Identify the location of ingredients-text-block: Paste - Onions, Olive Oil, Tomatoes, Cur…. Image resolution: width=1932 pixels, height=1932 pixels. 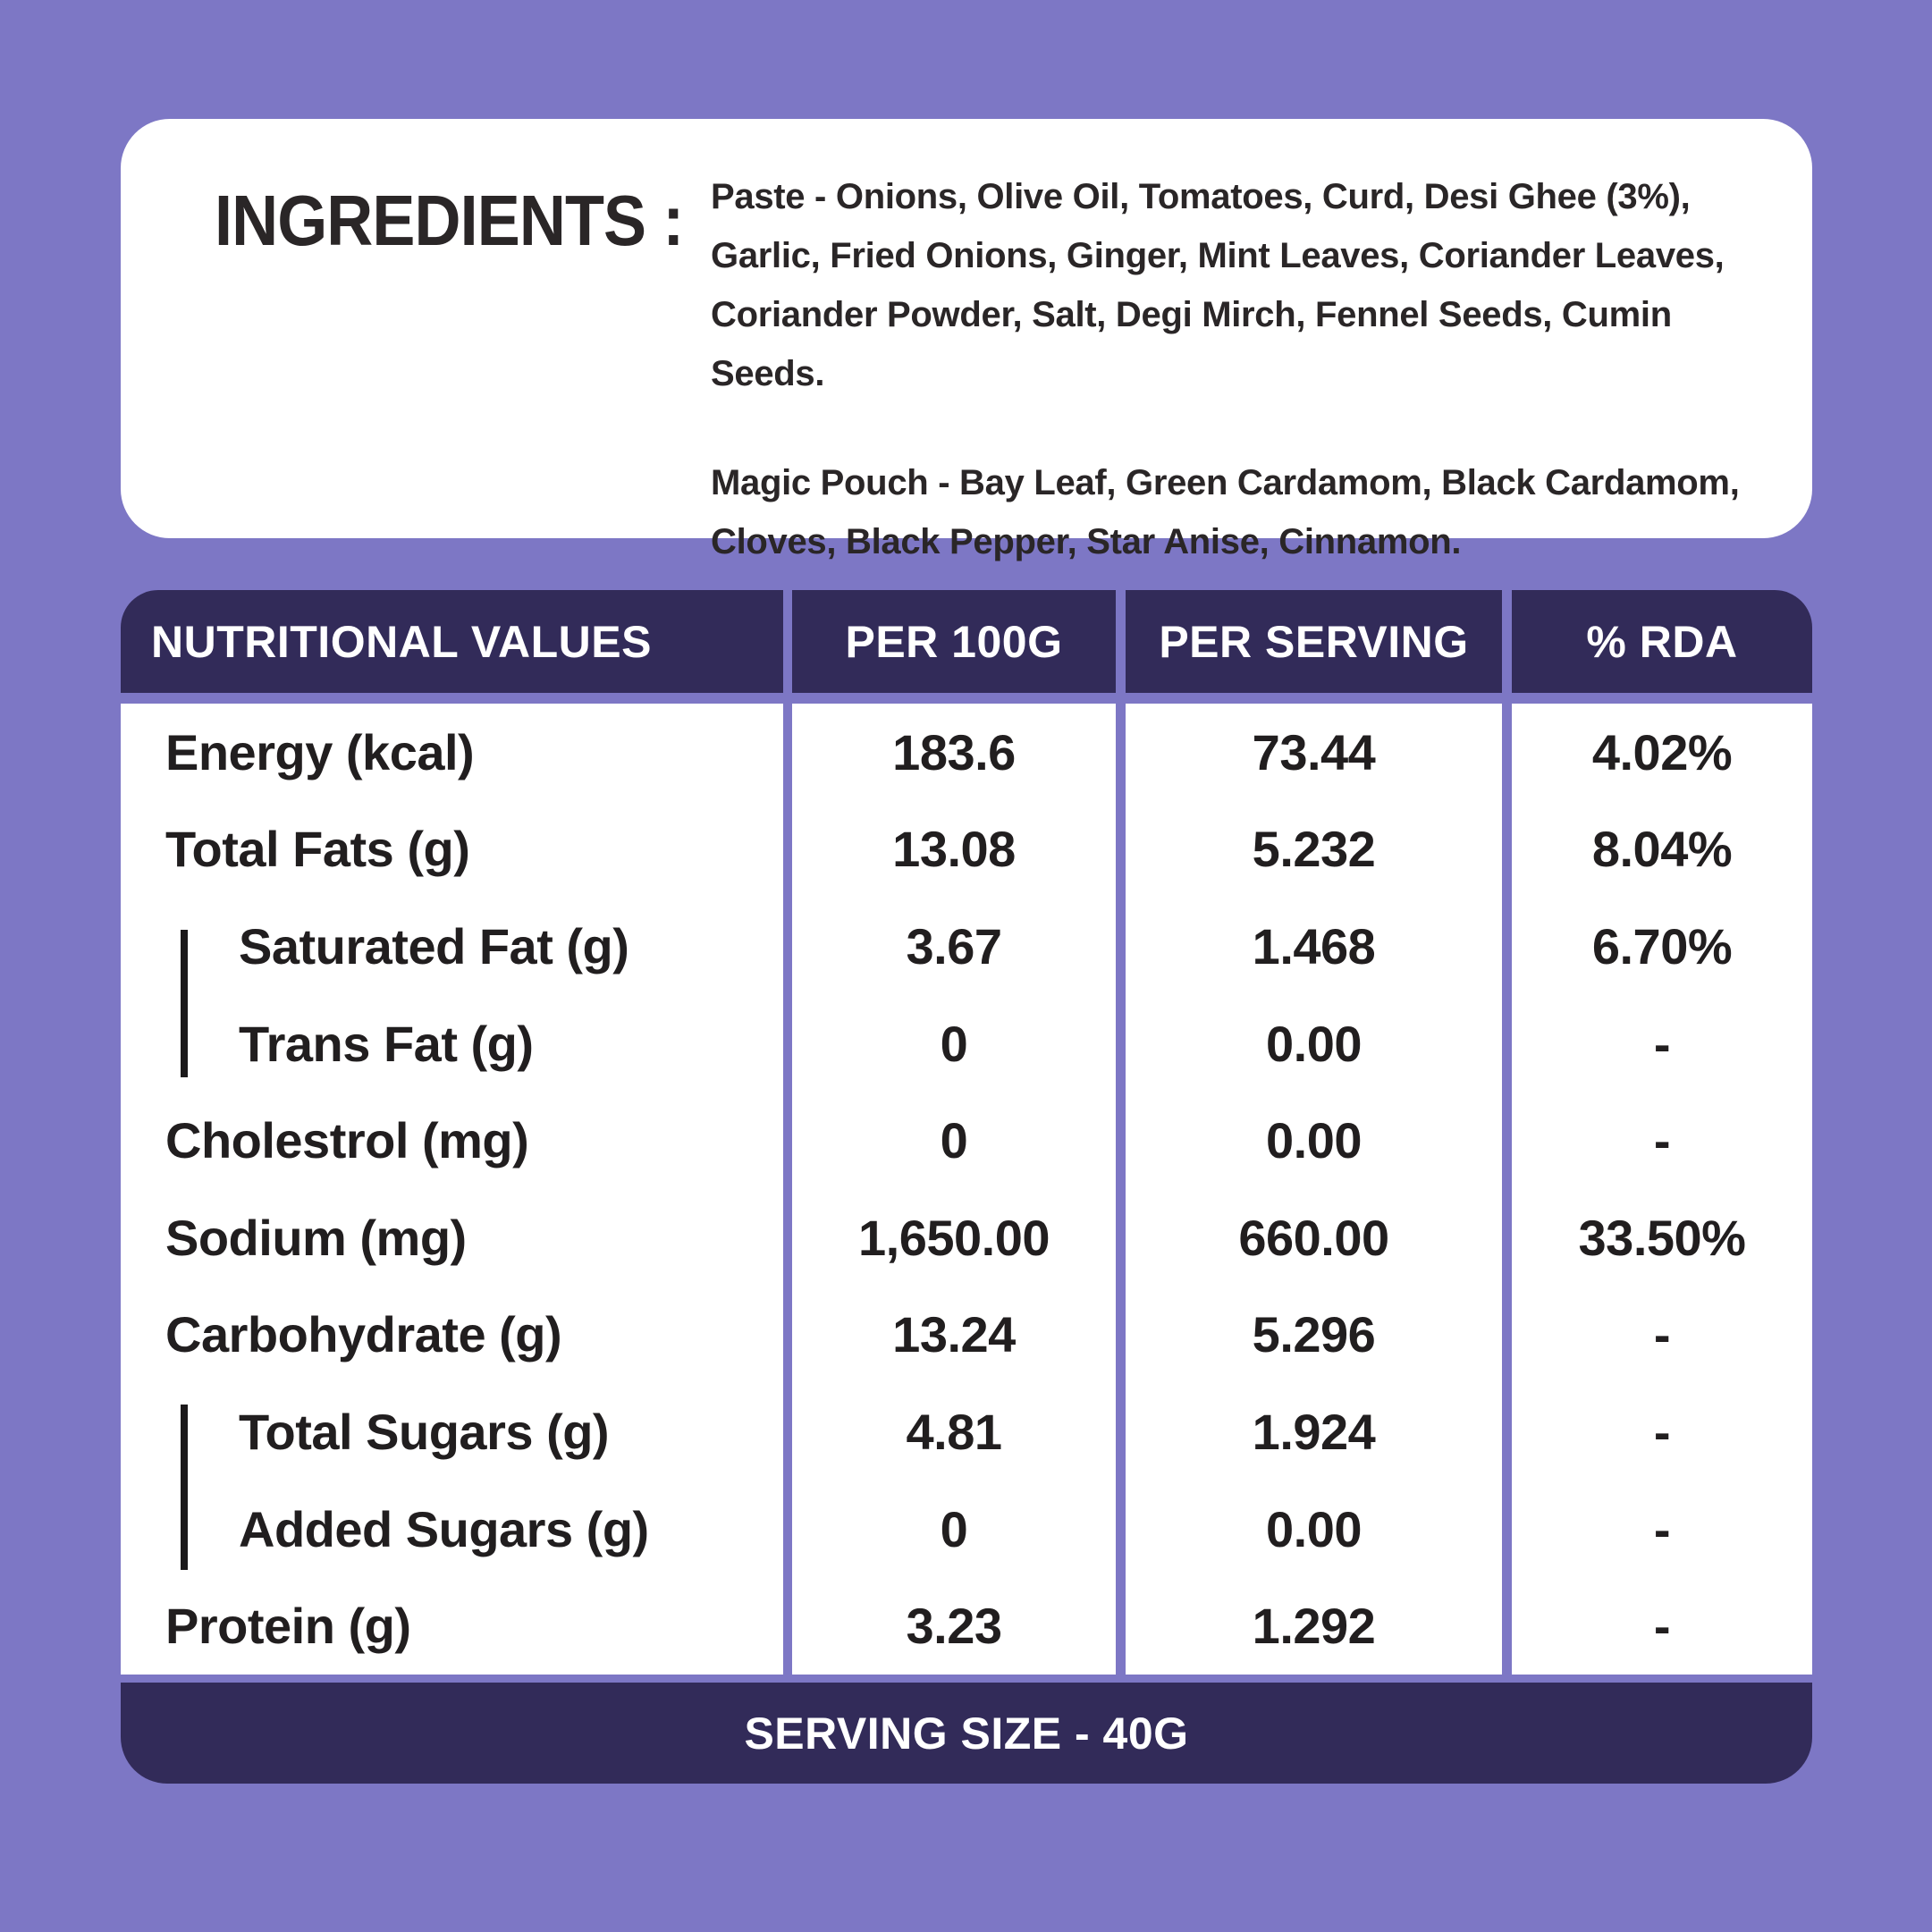
(1241, 363).